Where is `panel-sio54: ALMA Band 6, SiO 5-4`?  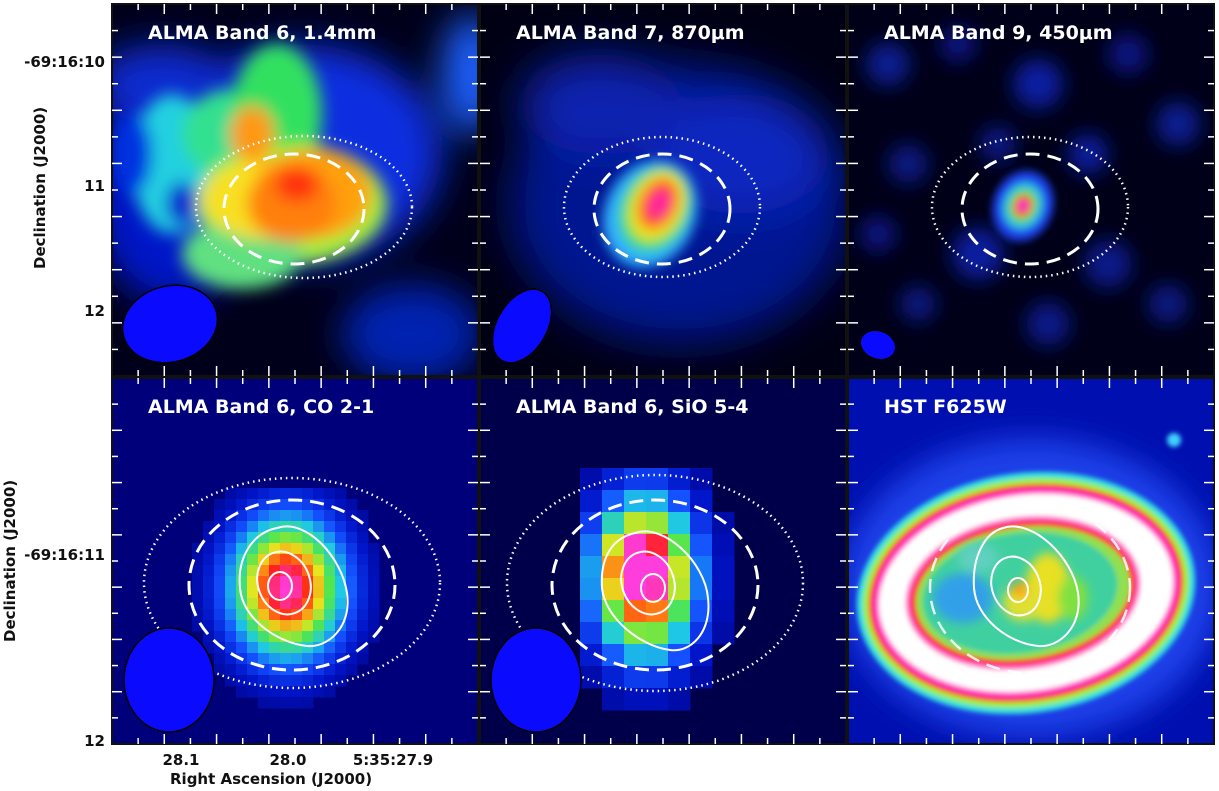 panel-sio54: ALMA Band 6, SiO 5-4 is located at coordinates (663, 561).